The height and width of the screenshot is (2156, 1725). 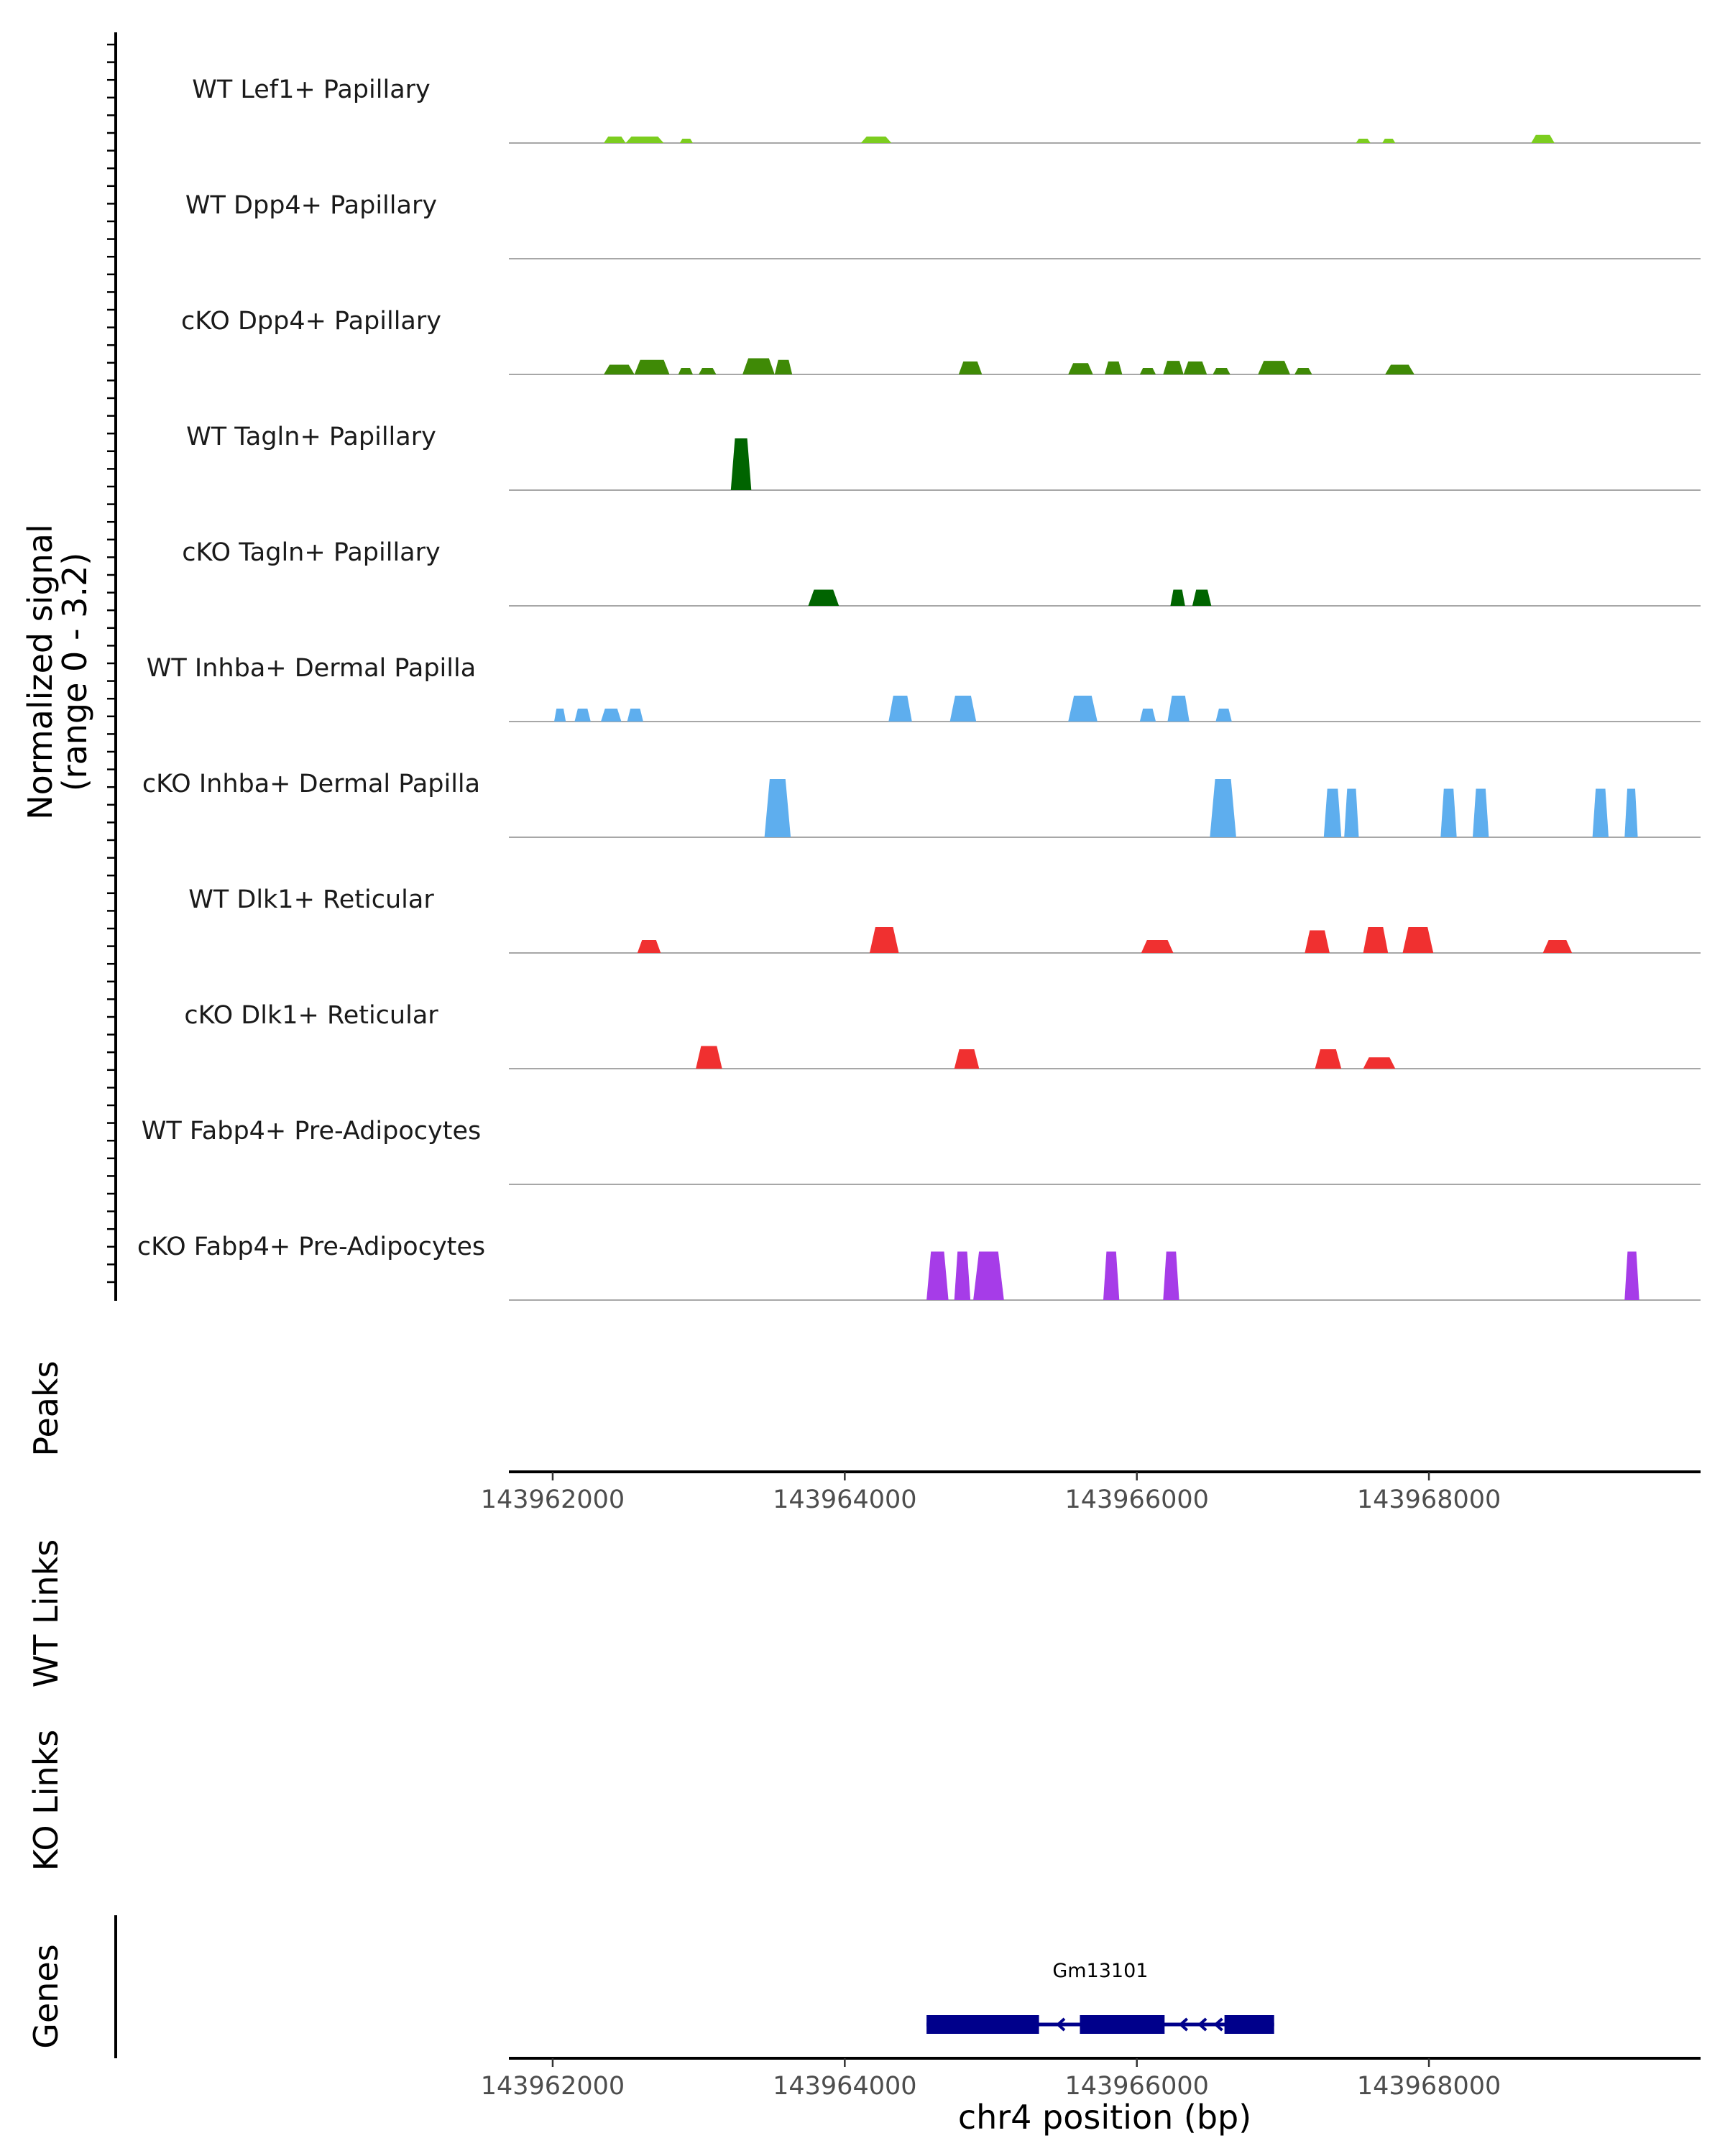 What do you see at coordinates (311, 784) in the screenshot?
I see `track-label: cKO Inhba+ Dermal Papilla` at bounding box center [311, 784].